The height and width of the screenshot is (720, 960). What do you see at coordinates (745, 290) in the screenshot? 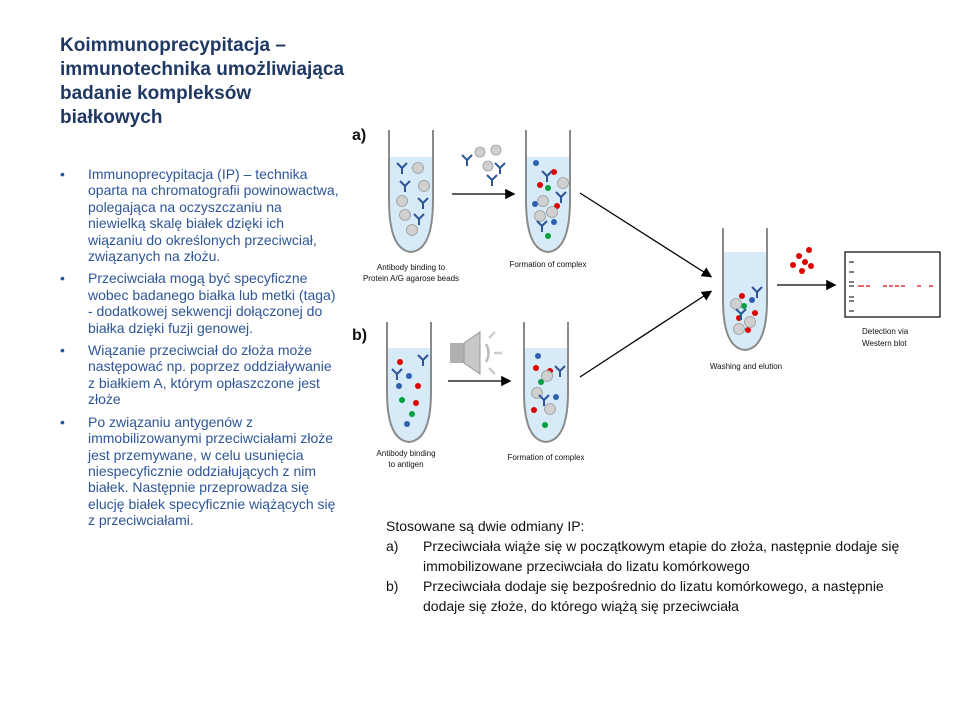
I see `tube-wash` at bounding box center [745, 290].